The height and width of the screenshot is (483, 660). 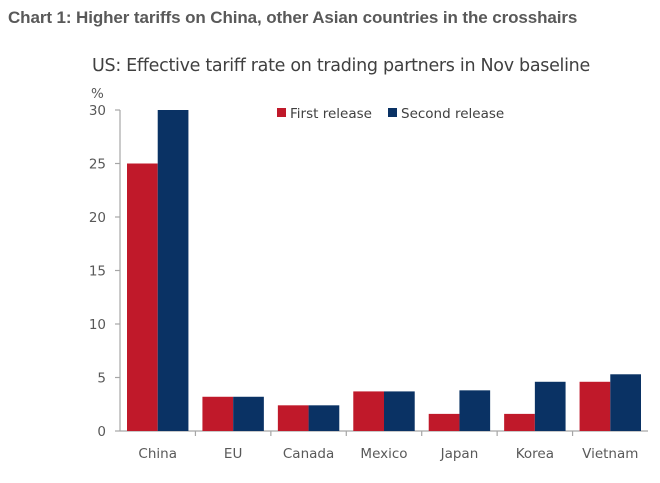 I want to click on bar-first-release-canada, so click(x=293, y=418).